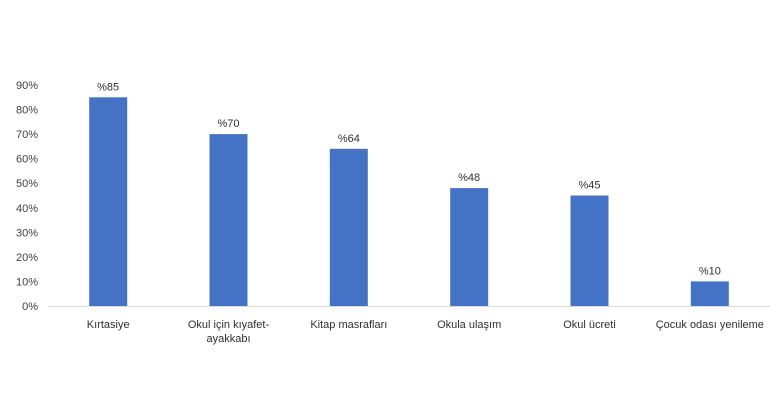  Describe the element at coordinates (27, 135) in the screenshot. I see `y-tick-label: 70%` at that location.